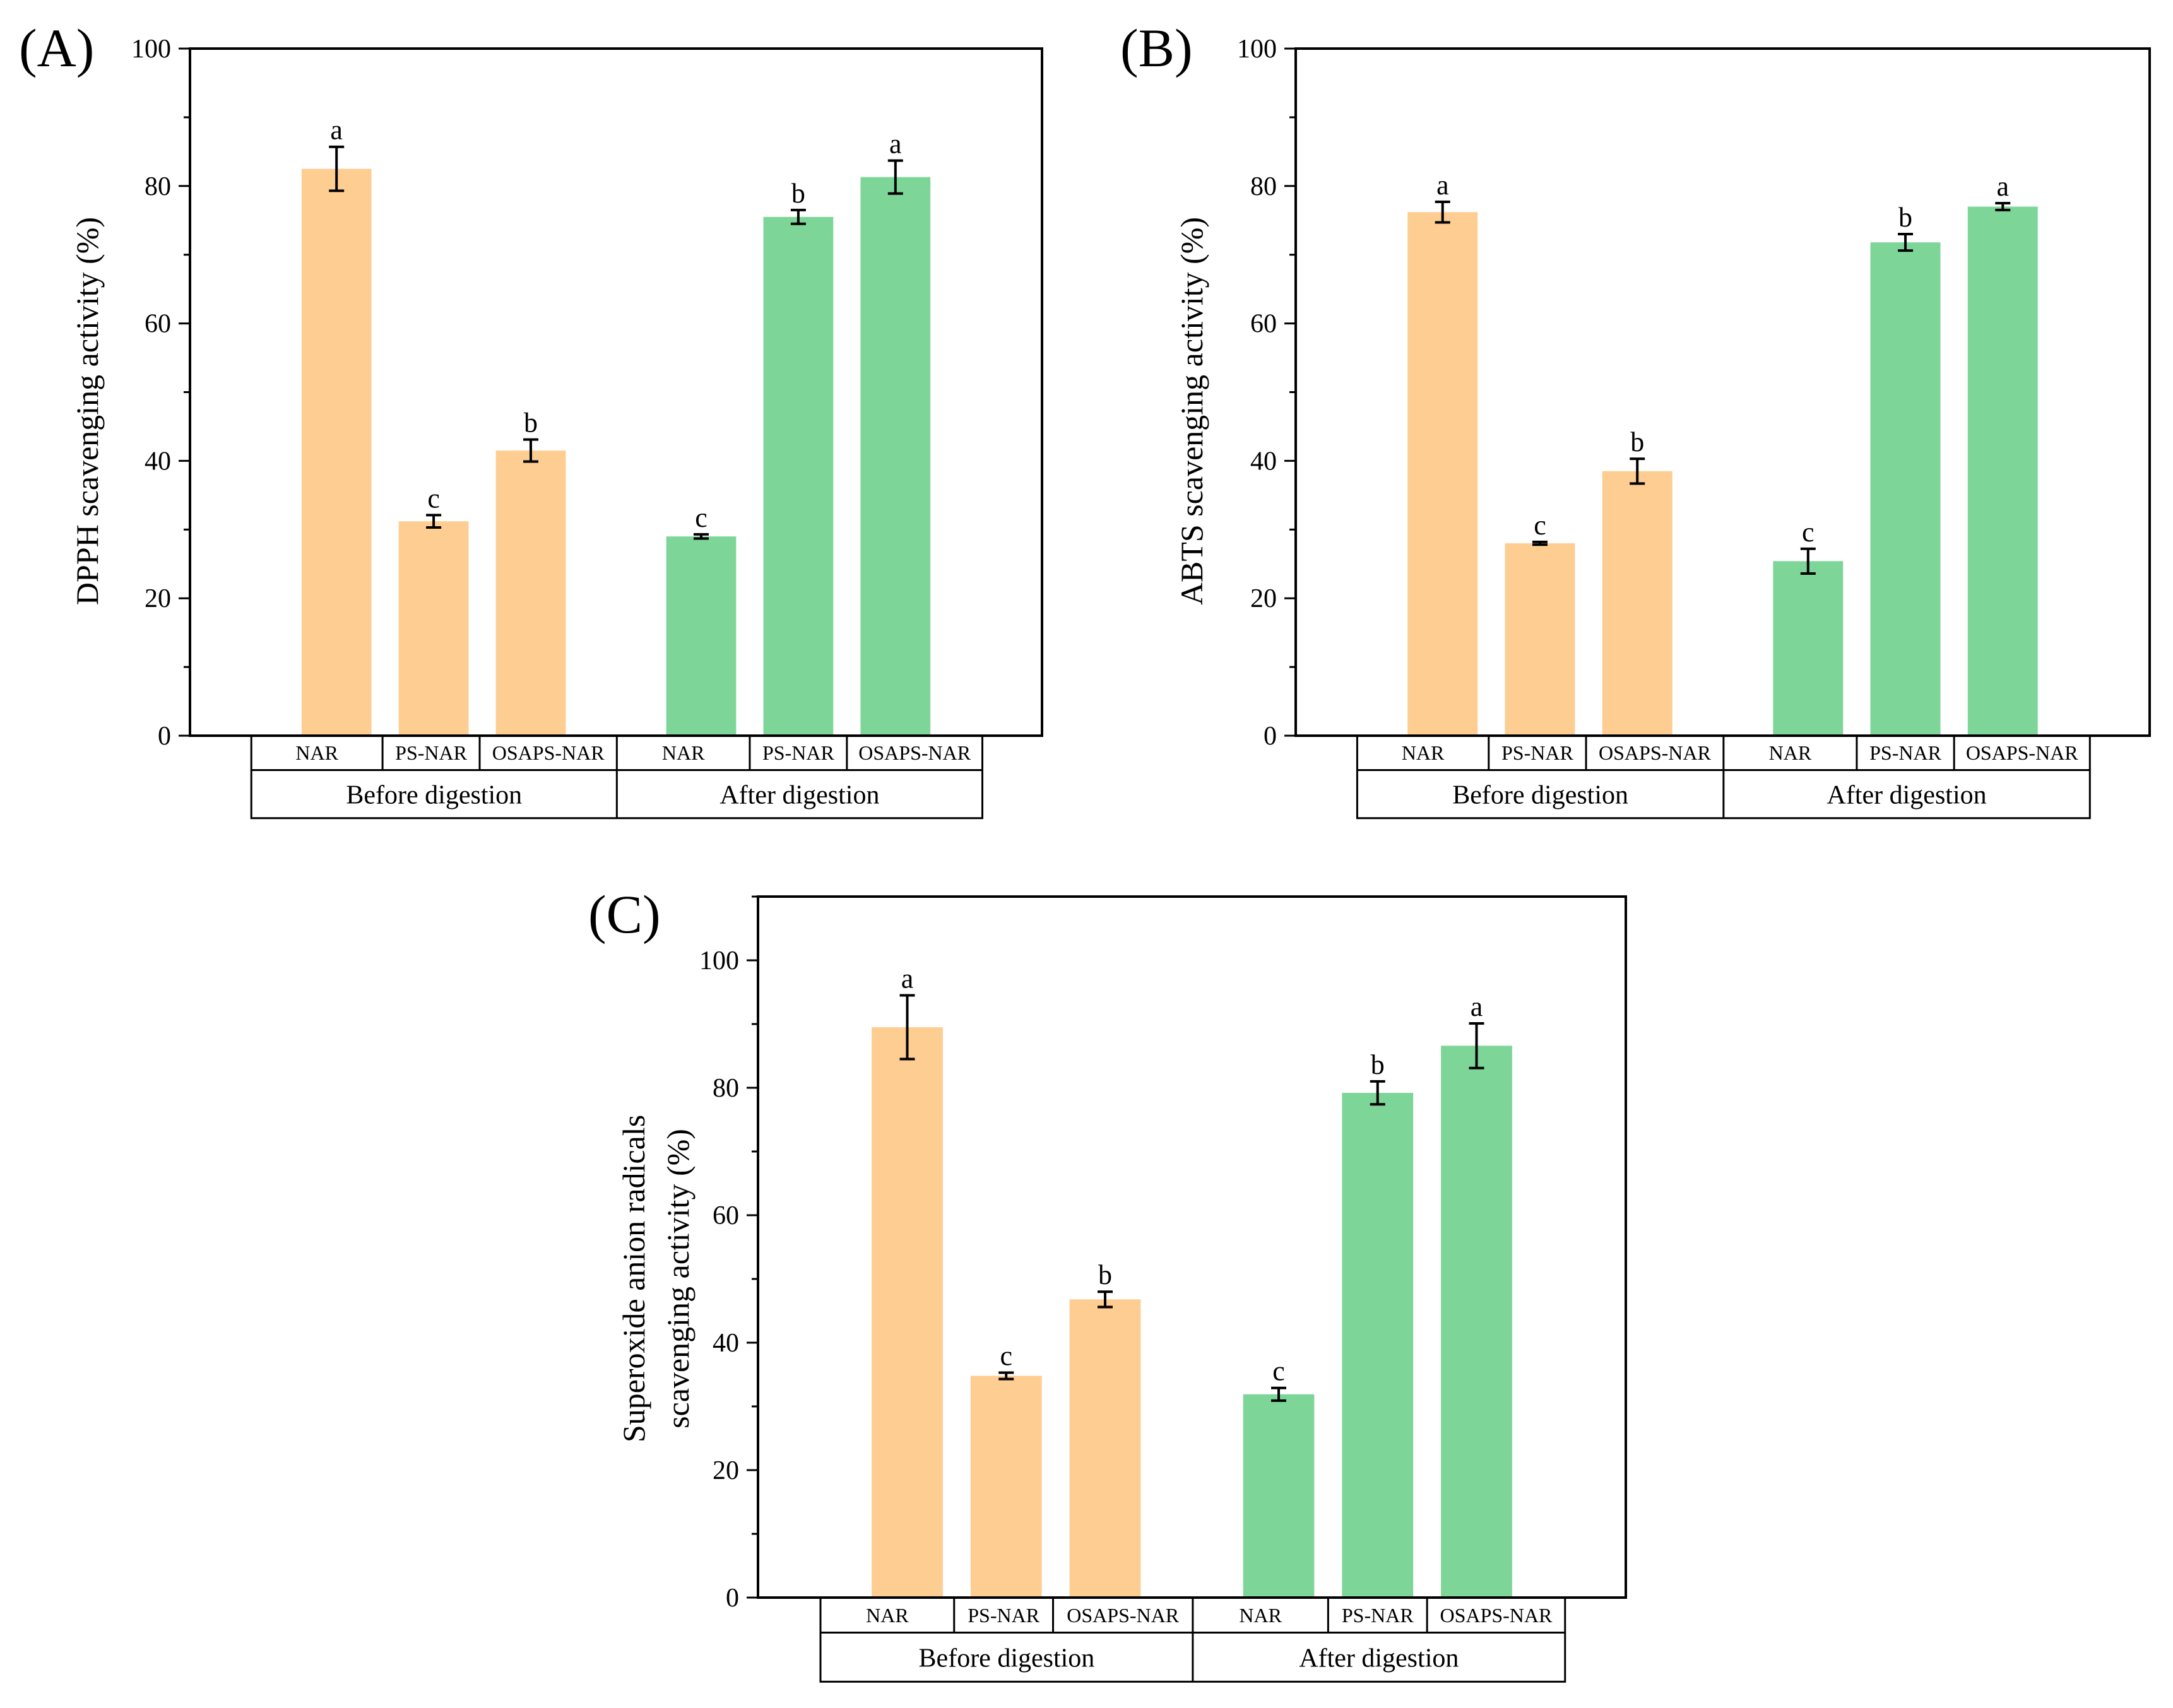 This screenshot has height=1708, width=2173. I want to click on panel-label: (C), so click(624, 914).